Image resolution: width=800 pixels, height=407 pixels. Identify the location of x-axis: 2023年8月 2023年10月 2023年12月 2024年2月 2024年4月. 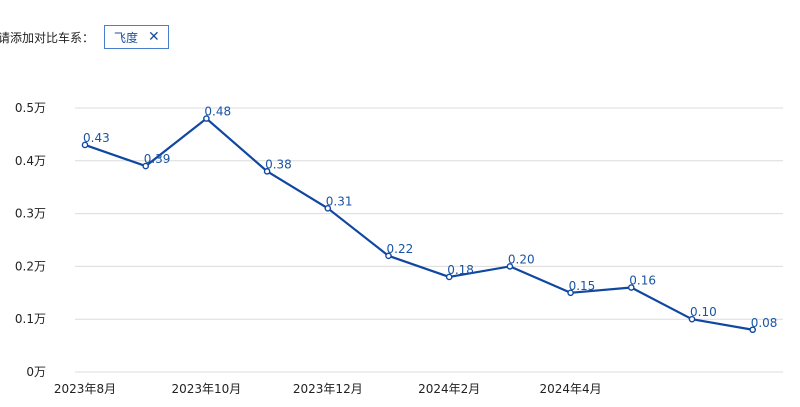
(328, 389).